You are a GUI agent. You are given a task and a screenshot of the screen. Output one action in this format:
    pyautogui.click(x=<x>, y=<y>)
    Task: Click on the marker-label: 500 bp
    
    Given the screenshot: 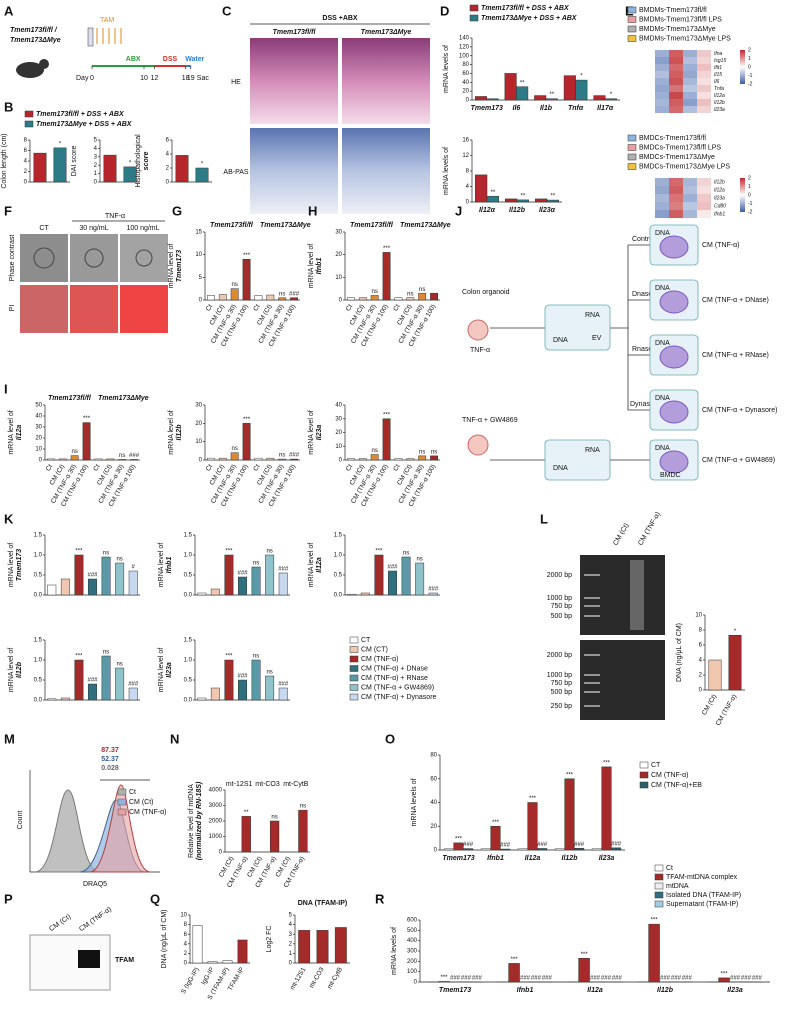 What is the action you would take?
    pyautogui.click(x=562, y=692)
    